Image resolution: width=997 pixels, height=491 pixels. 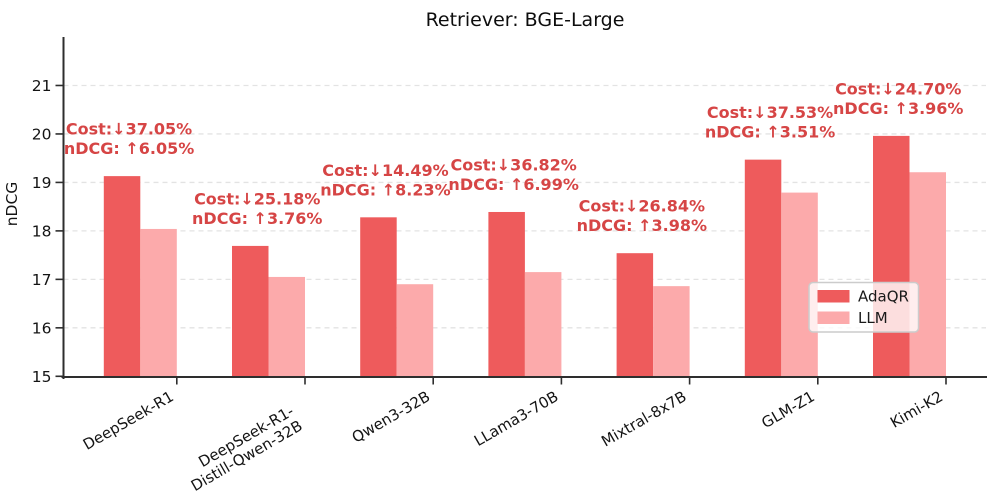 I want to click on annotation-cost: Cost:↓14.49%, so click(x=385, y=170).